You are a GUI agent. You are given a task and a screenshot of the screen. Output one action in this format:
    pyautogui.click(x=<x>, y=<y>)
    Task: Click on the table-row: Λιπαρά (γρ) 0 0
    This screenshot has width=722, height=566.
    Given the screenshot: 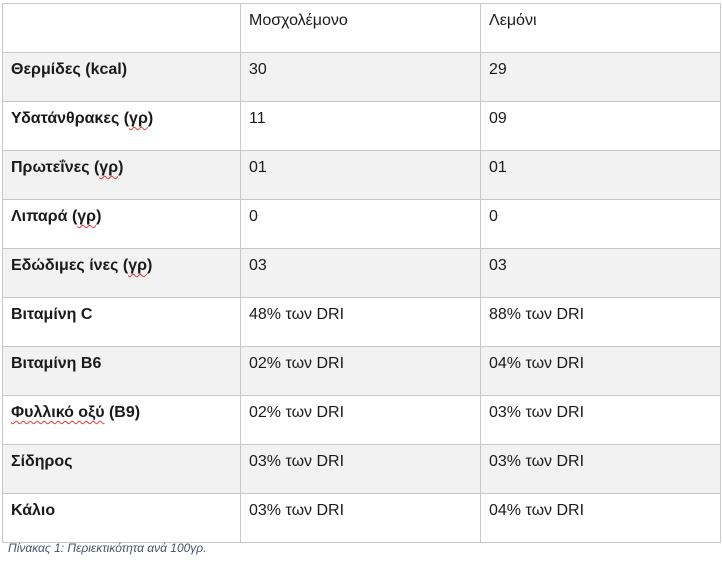 What is the action you would take?
    pyautogui.click(x=361, y=224)
    